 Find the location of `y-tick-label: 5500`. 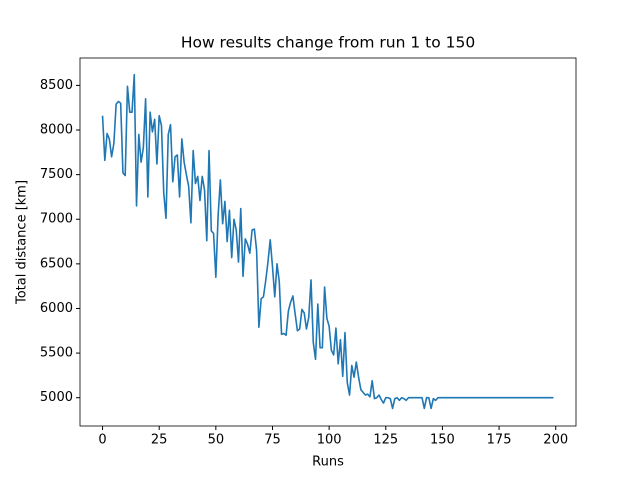

y-tick-label: 5500 is located at coordinates (56, 353).